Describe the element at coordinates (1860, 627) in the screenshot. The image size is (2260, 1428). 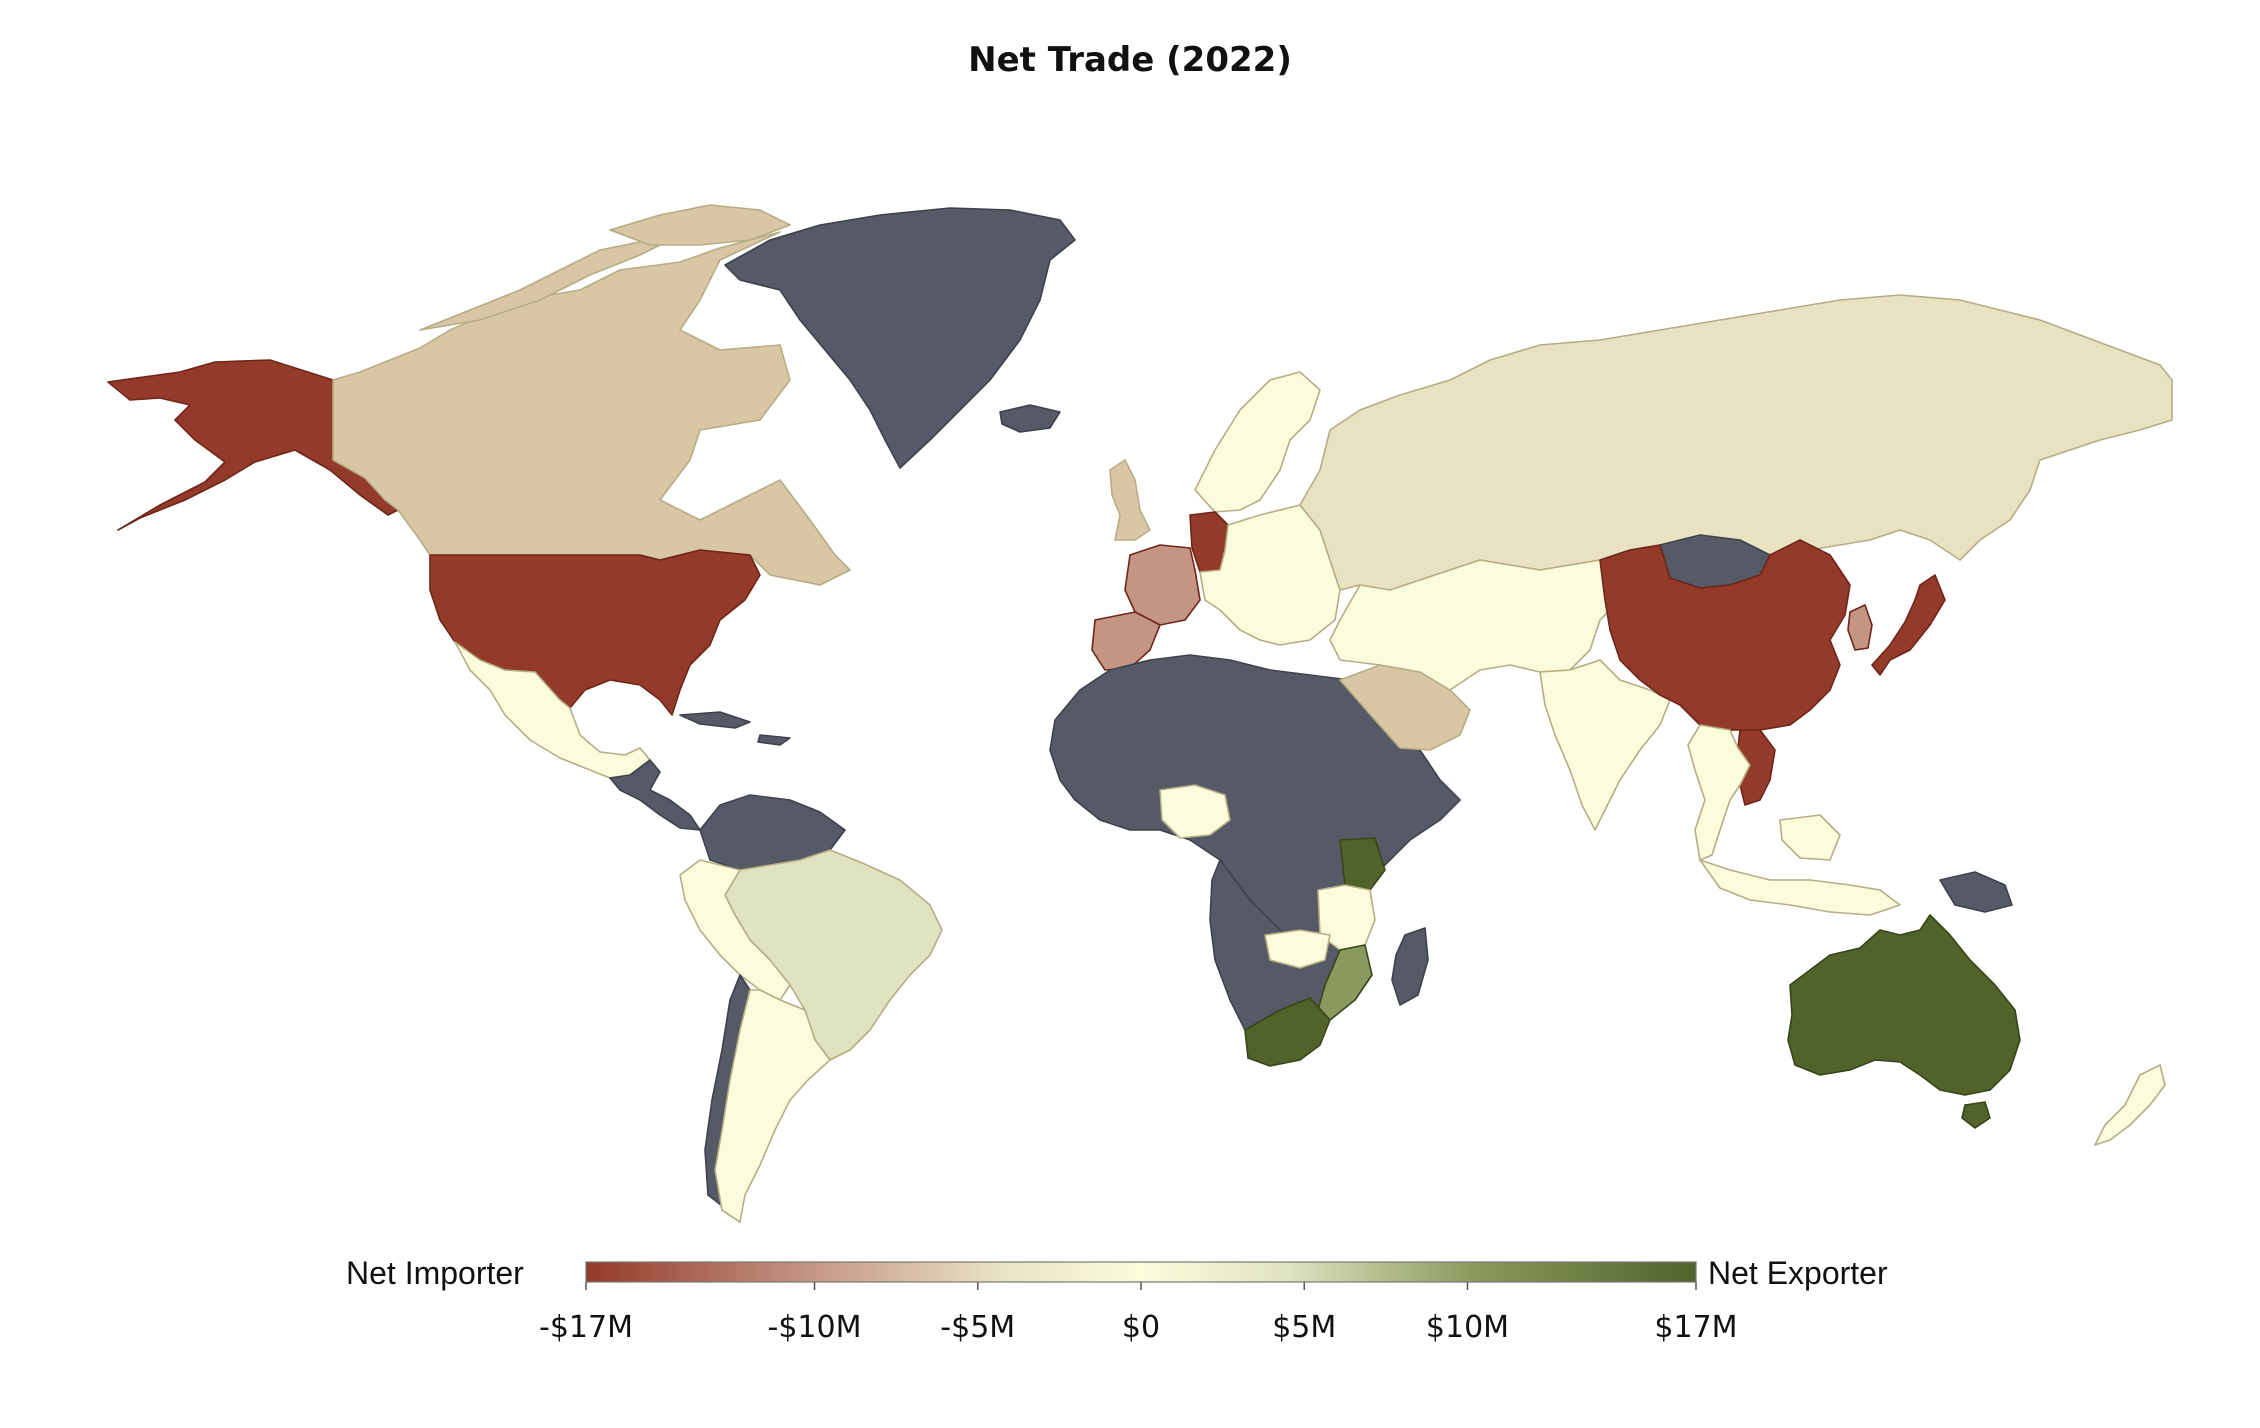
I see `korea` at that location.